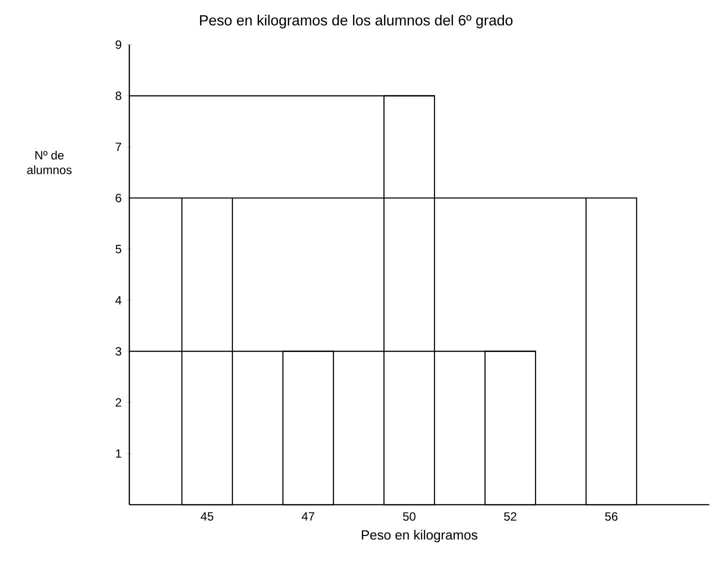 Image resolution: width=714 pixels, height=586 pixels. Describe the element at coordinates (420, 536) in the screenshot. I see `x-axis-title: Peso en kilogramos` at that location.